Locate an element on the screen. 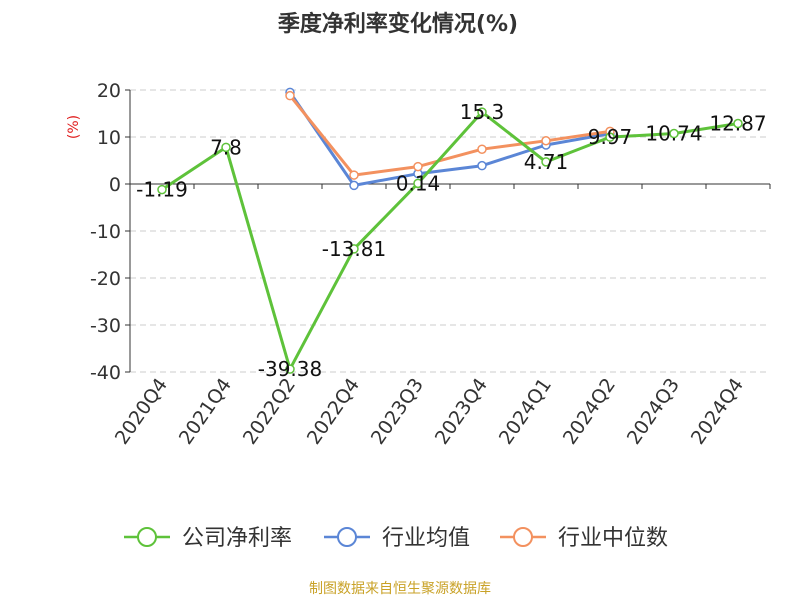  chart-title: 季度净利率变化情况(%) is located at coordinates (398, 24).